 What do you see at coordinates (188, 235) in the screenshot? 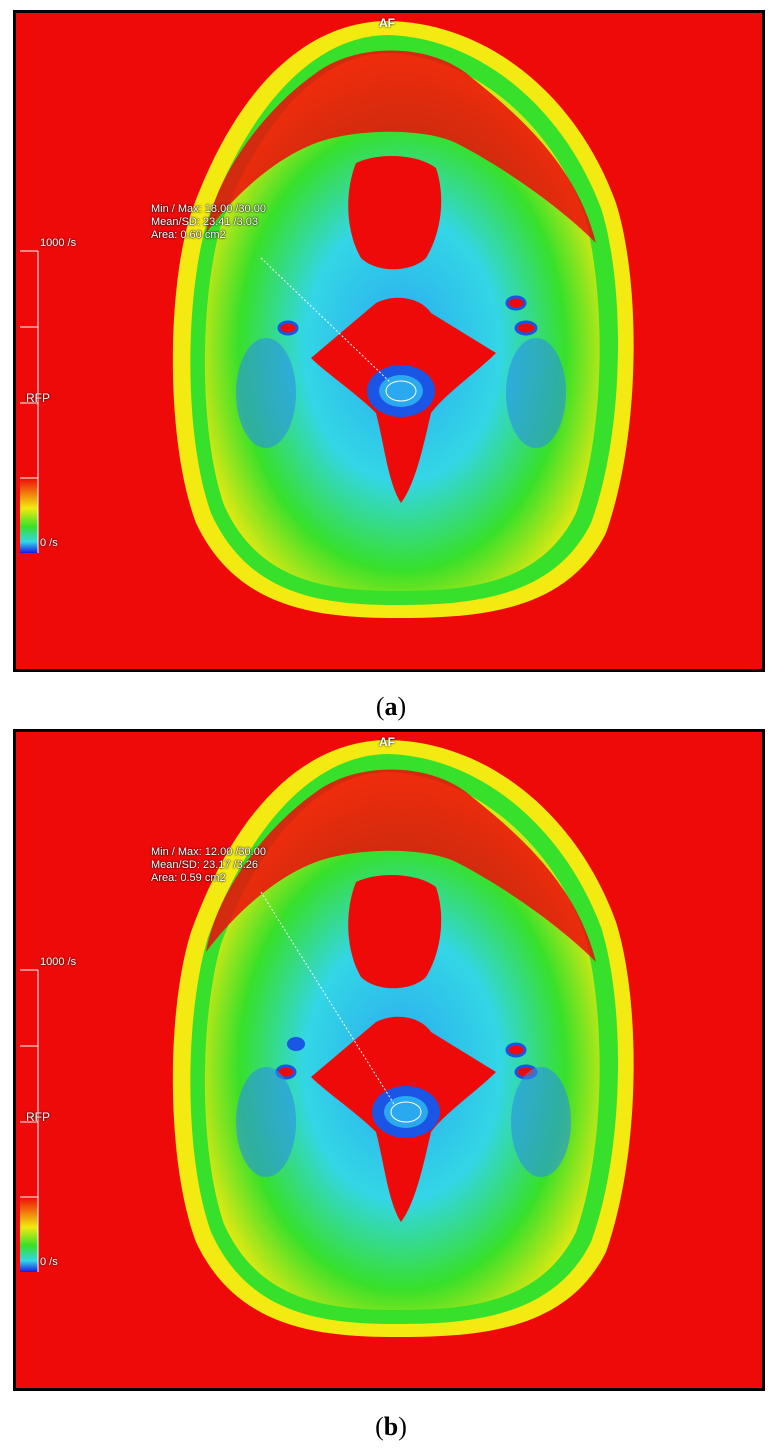
I see `roi-area: Area: 0.60 cm2` at bounding box center [188, 235].